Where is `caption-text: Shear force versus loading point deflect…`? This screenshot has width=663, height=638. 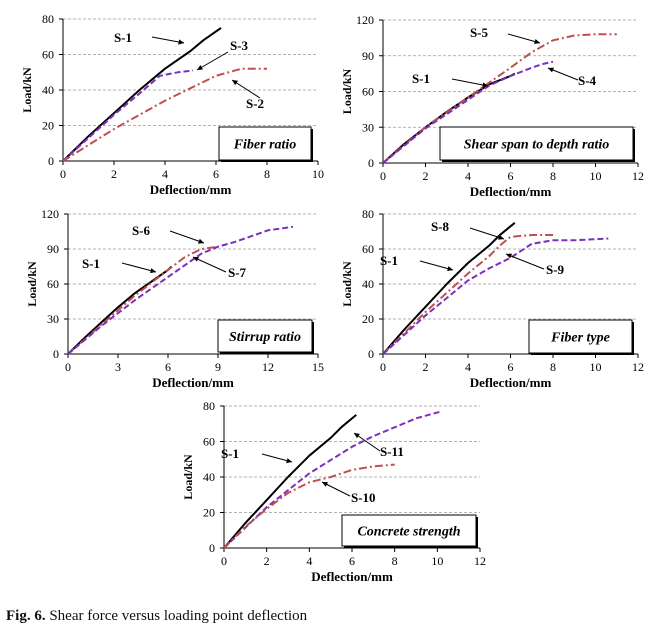 caption-text: Shear force versus loading point deflect… is located at coordinates (176, 616).